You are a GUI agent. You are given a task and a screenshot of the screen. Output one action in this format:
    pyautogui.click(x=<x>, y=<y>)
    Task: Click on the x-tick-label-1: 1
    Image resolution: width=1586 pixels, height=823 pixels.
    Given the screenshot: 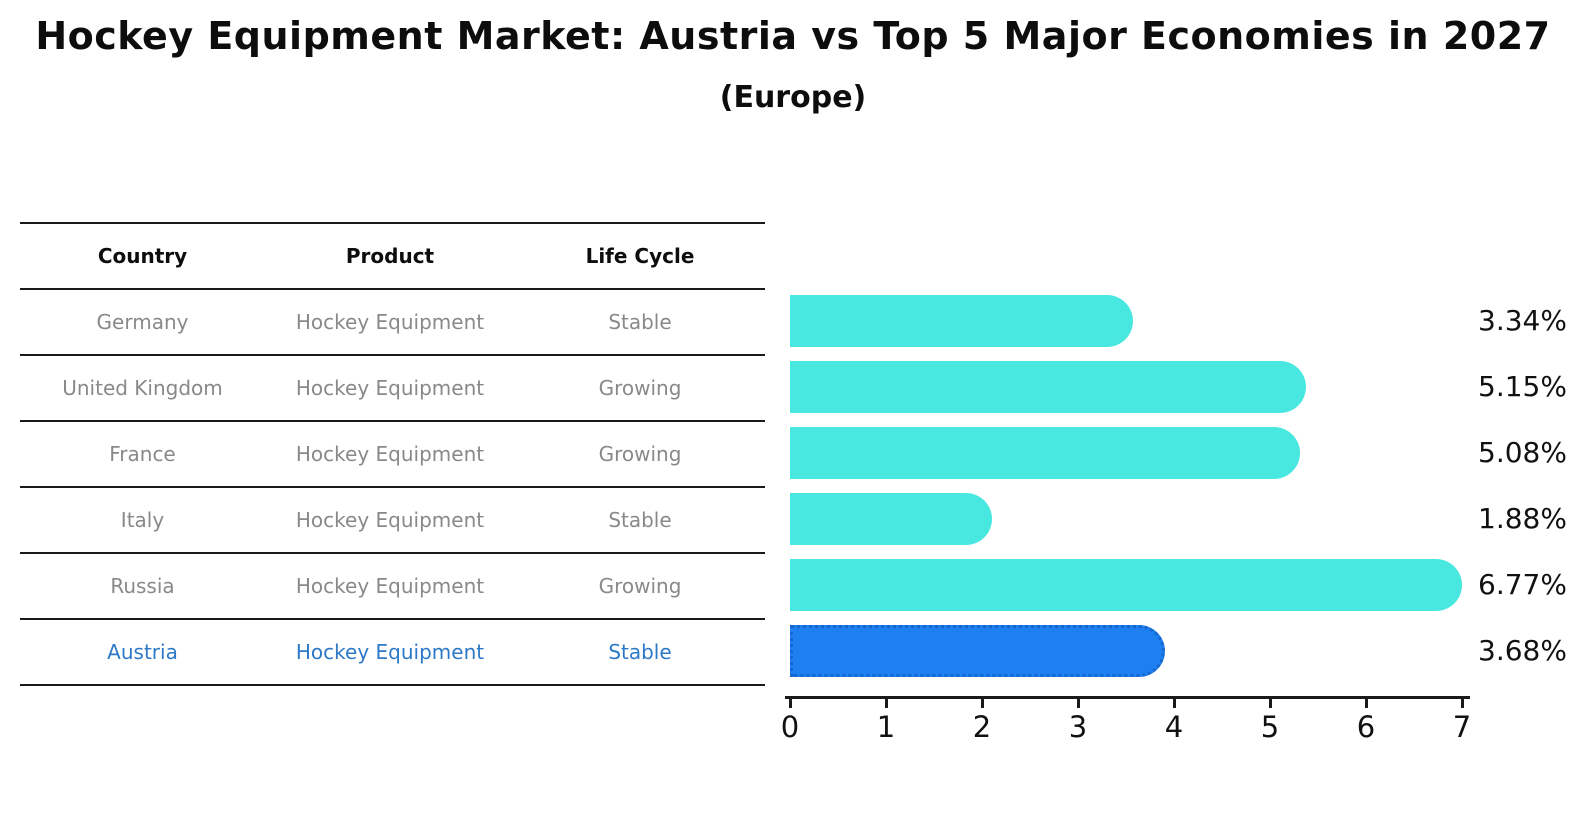 What is the action you would take?
    pyautogui.click(x=886, y=727)
    